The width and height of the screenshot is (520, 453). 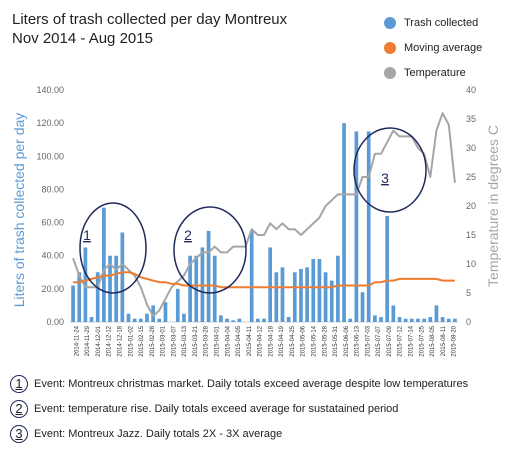 I want to click on x-axis-tick-label: 2015-01-02, so click(x=131, y=340).